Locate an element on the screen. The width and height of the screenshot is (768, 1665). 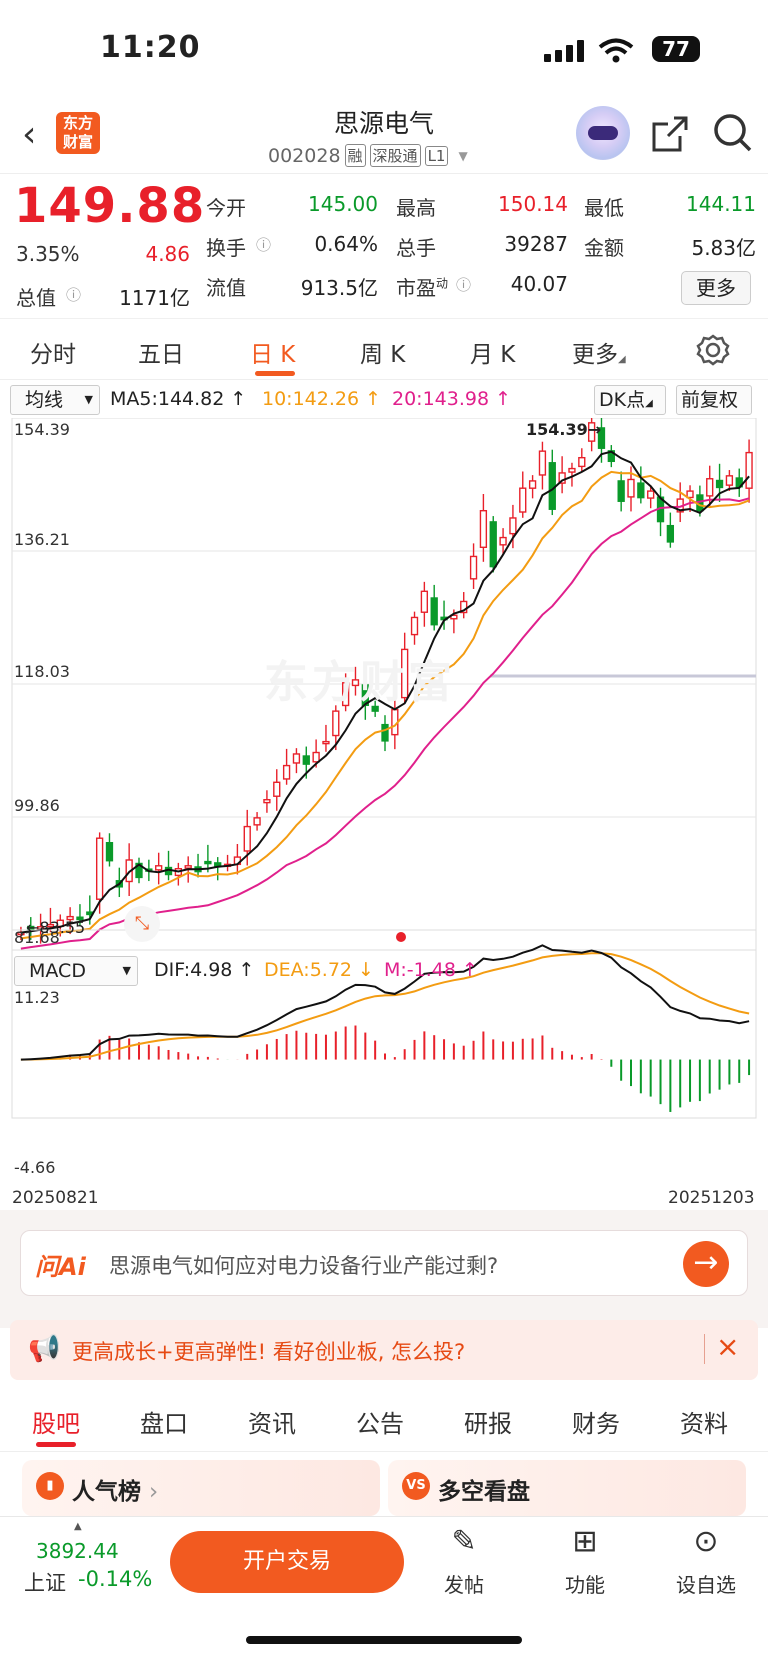
more-quote-button: 更多 is located at coordinates (716, 288).